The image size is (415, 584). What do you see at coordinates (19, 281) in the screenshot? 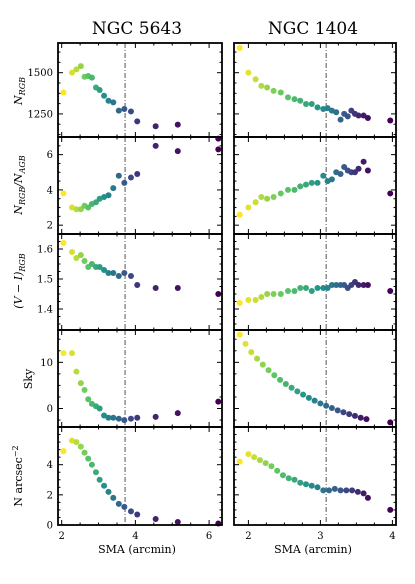
I see `svg-text: (V − I)RGB` at bounding box center [19, 281].